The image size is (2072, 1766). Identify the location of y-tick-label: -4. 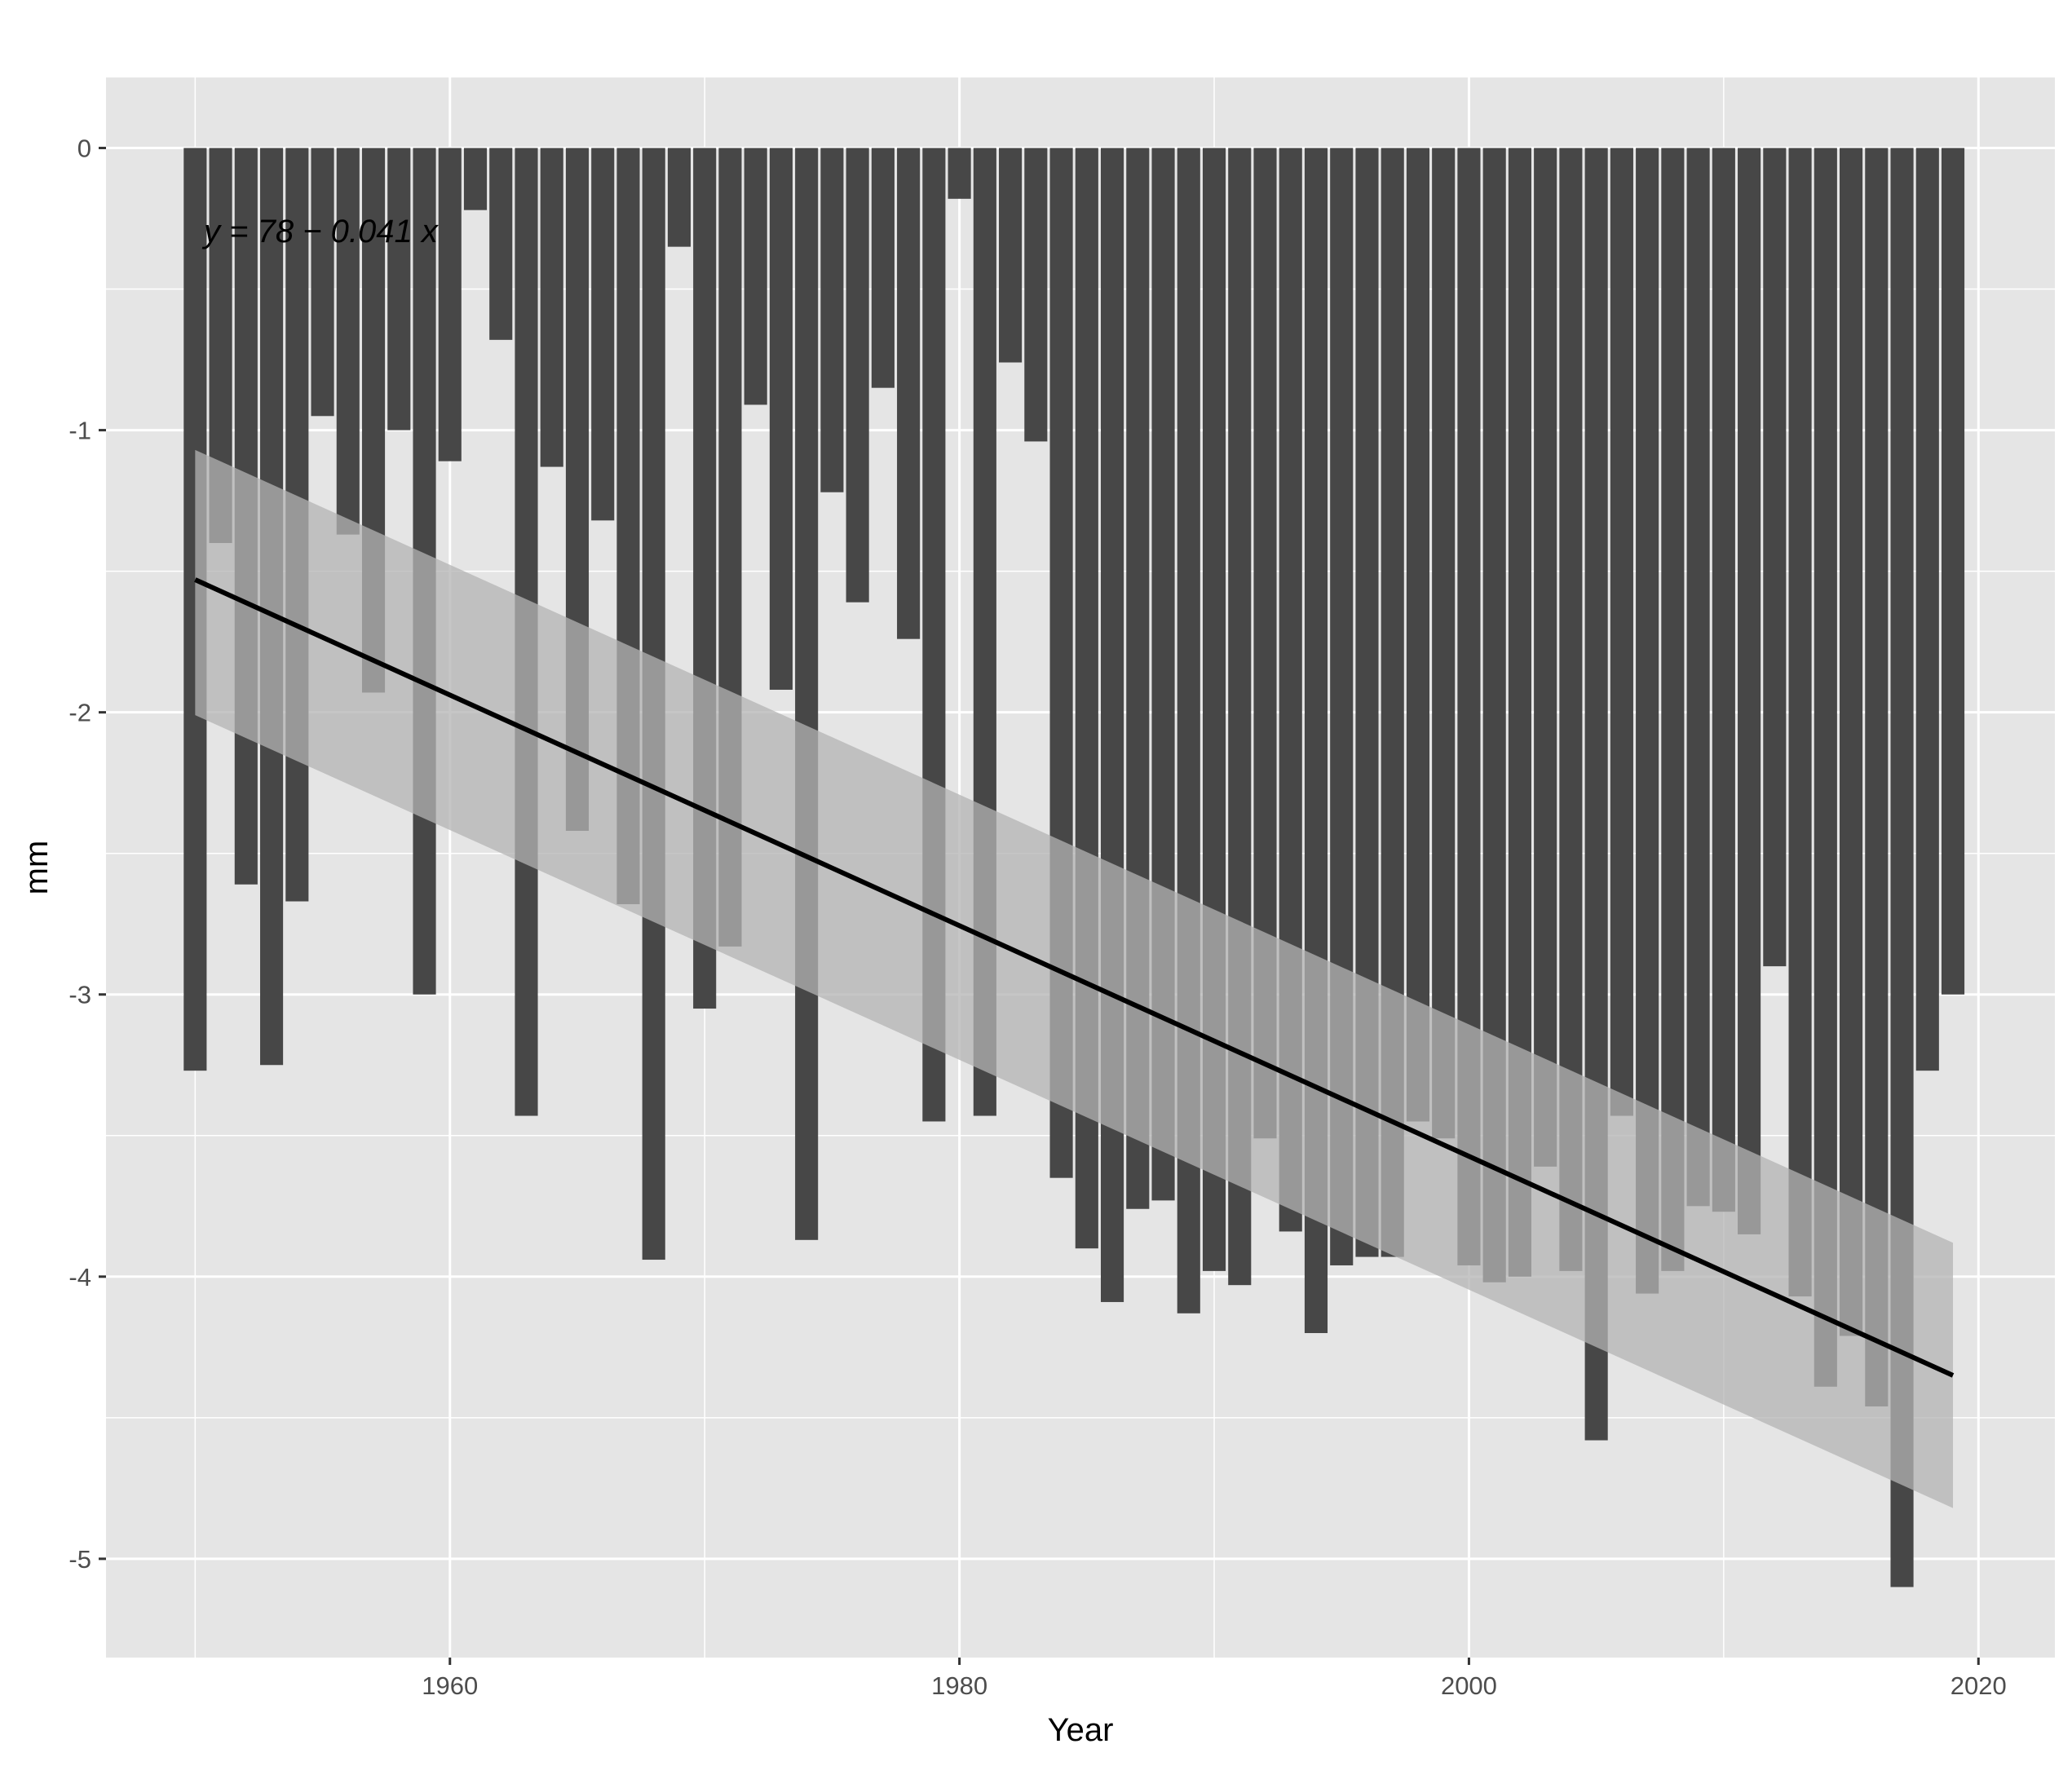
(79, 1277).